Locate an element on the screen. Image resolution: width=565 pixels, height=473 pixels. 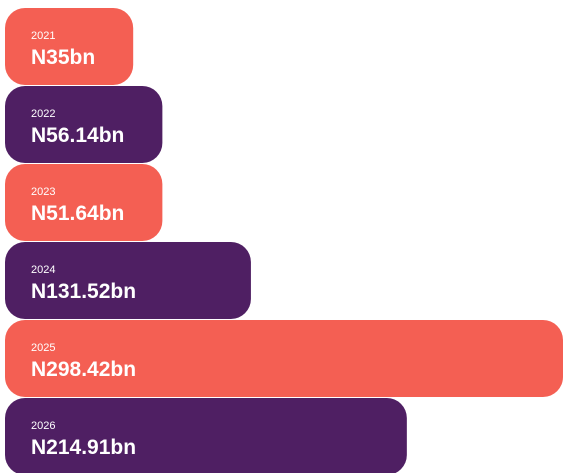
bar-row: 2023 N51.64bn is located at coordinates (84, 202).